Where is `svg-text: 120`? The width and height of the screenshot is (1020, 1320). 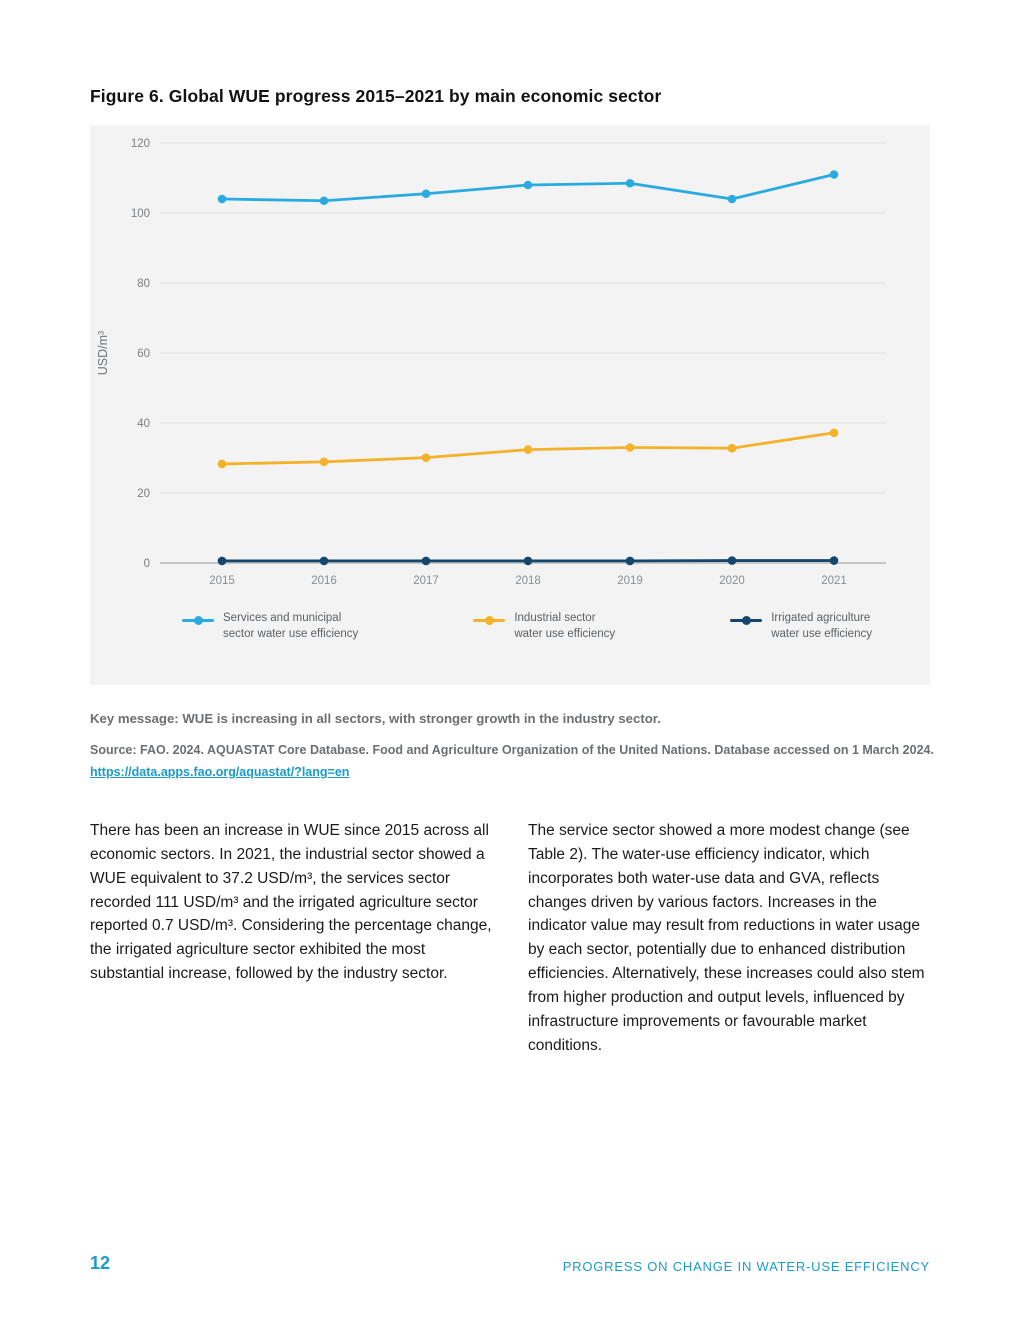
svg-text: 120 is located at coordinates (140, 144).